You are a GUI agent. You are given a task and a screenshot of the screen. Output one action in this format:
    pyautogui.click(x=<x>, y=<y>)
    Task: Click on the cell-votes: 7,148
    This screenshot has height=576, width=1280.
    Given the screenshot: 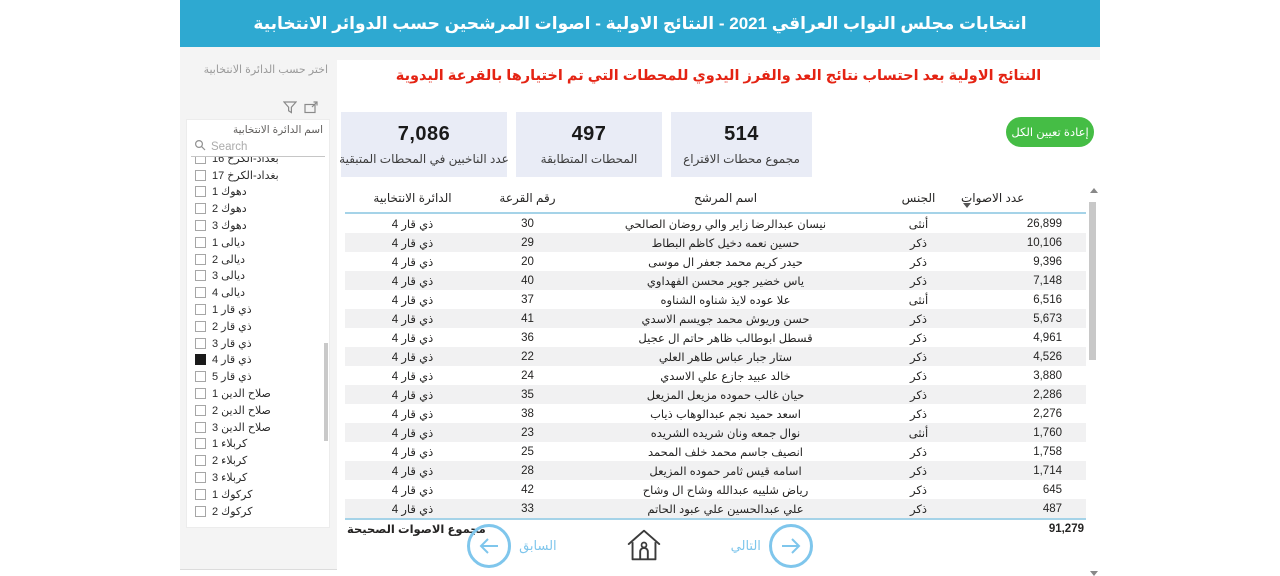 What is the action you would take?
    pyautogui.click(x=1047, y=280)
    